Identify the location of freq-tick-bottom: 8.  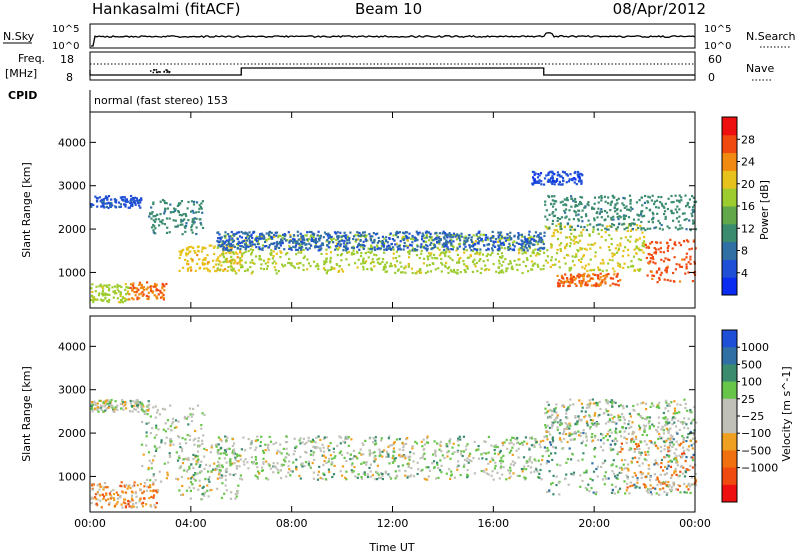
(69, 77).